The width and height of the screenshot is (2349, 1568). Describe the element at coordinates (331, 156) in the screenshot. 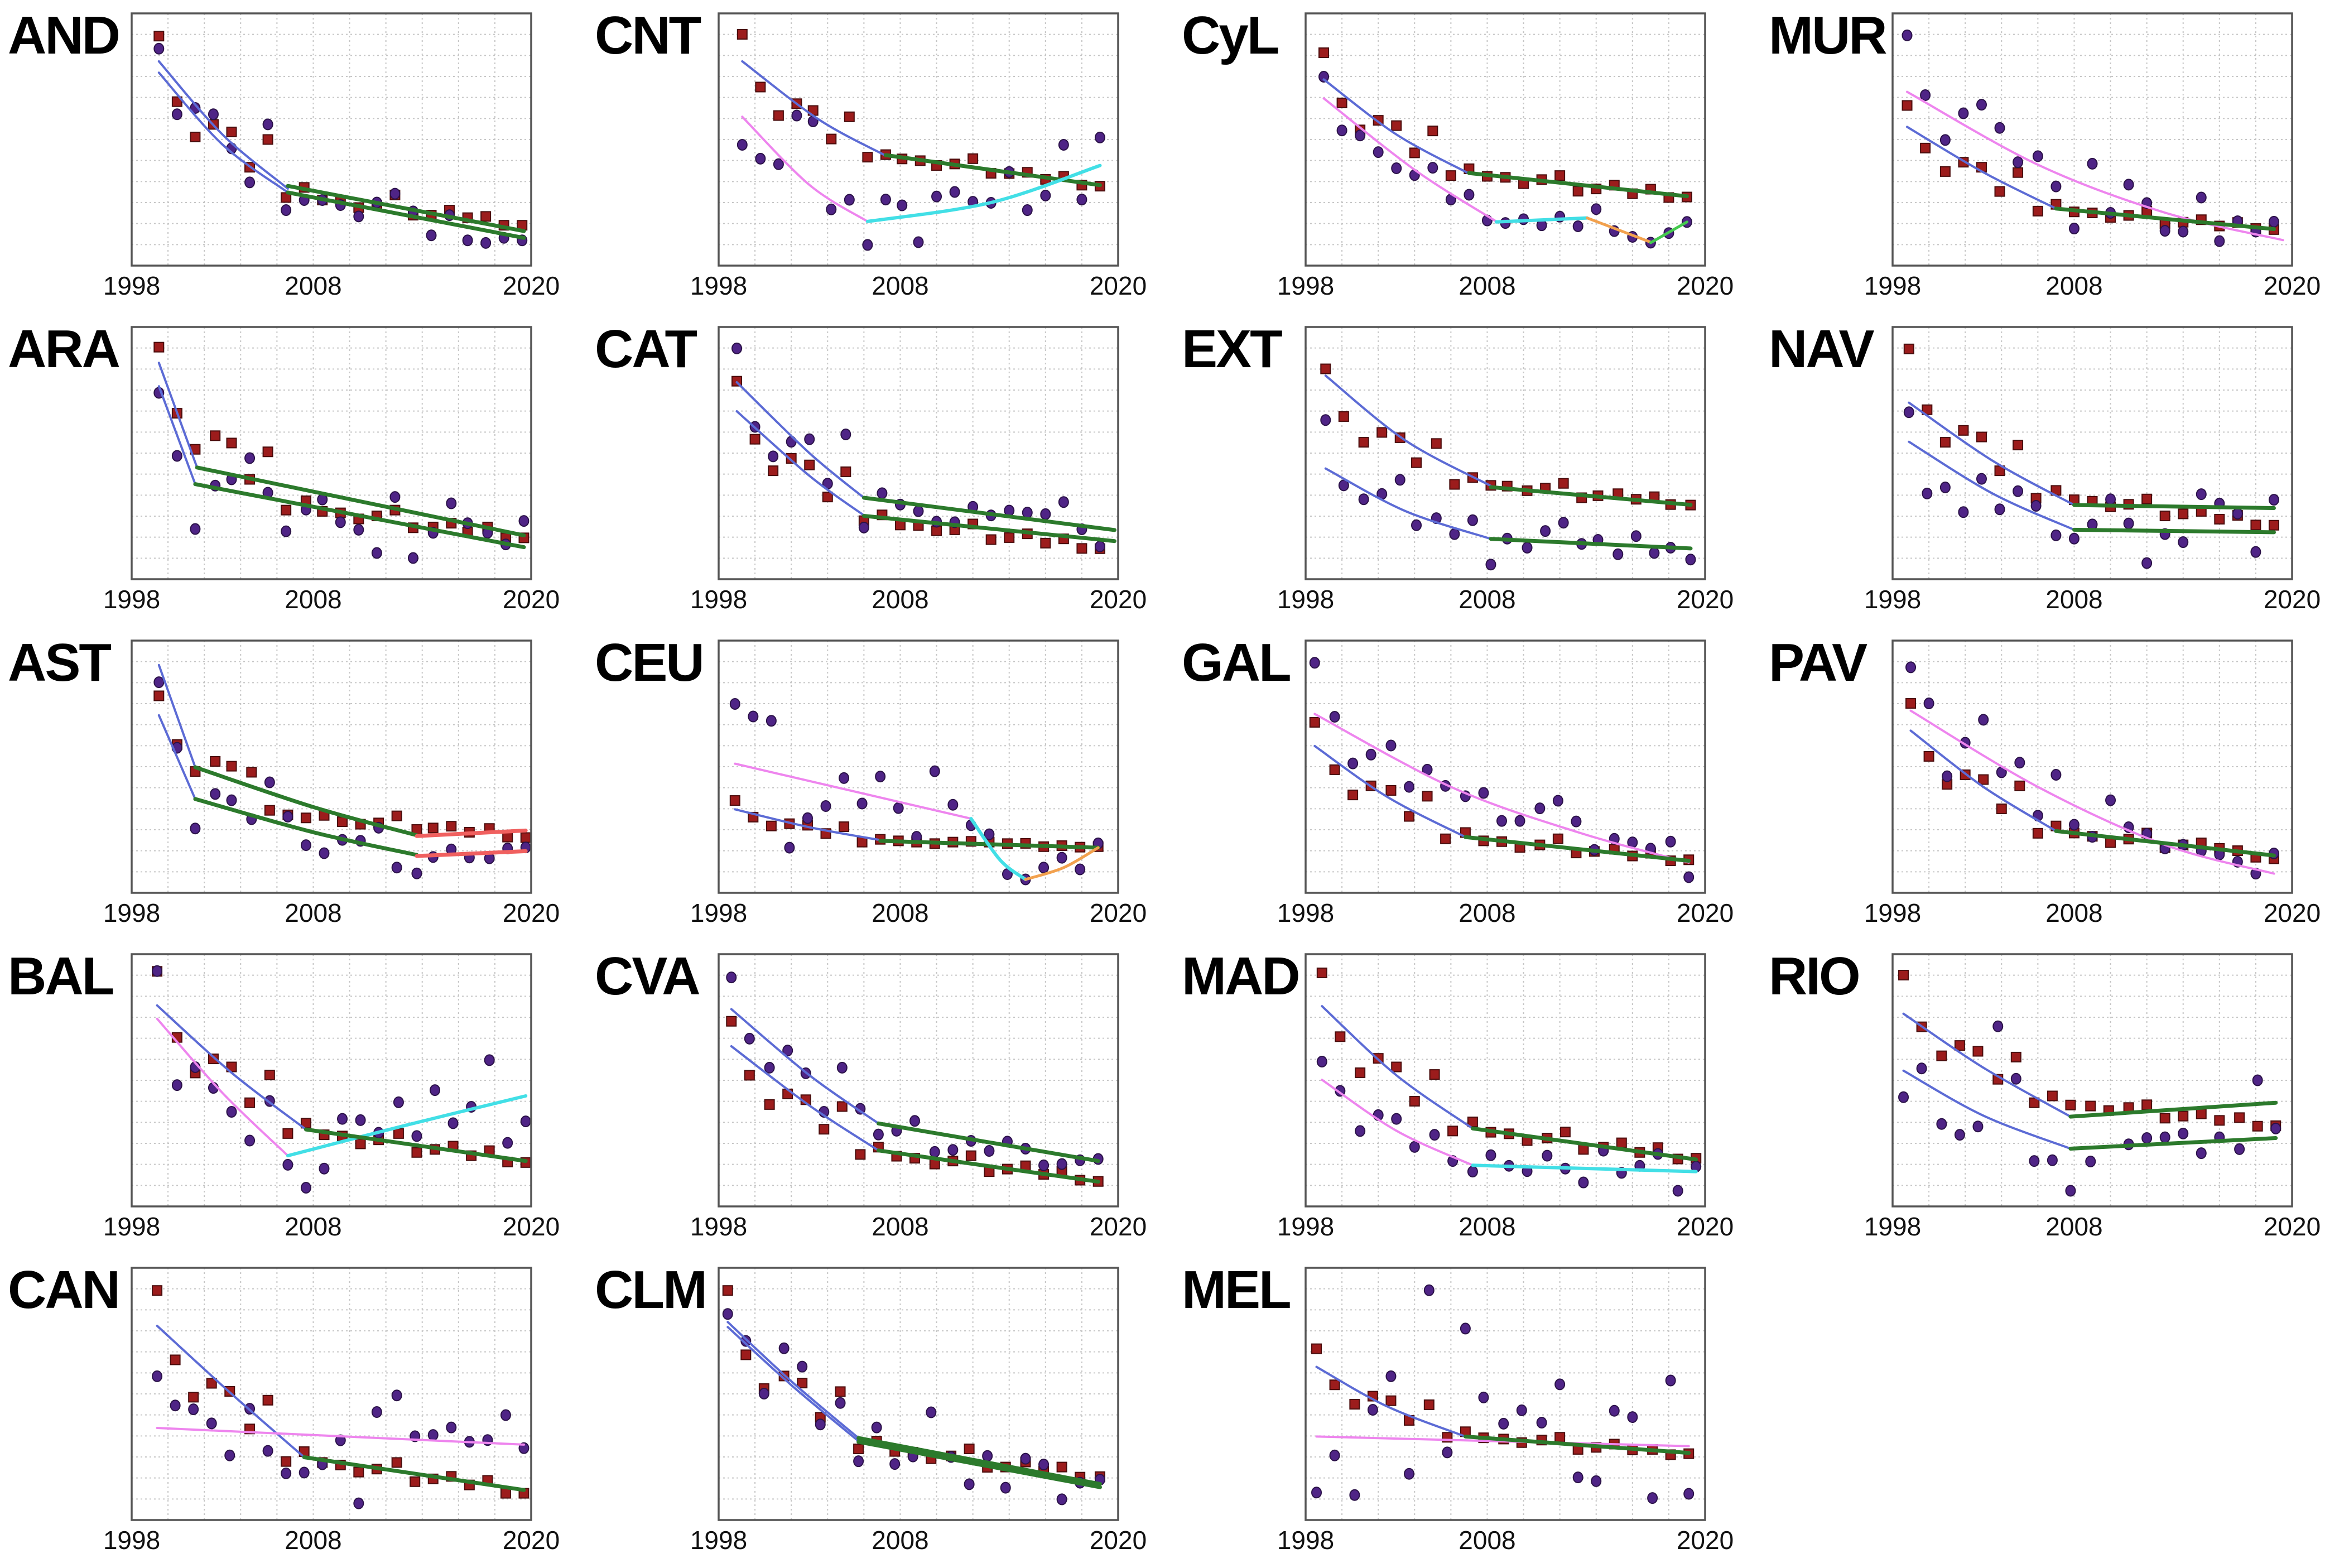

I see `panel-plot-AND: 1998 2008 2020` at that location.